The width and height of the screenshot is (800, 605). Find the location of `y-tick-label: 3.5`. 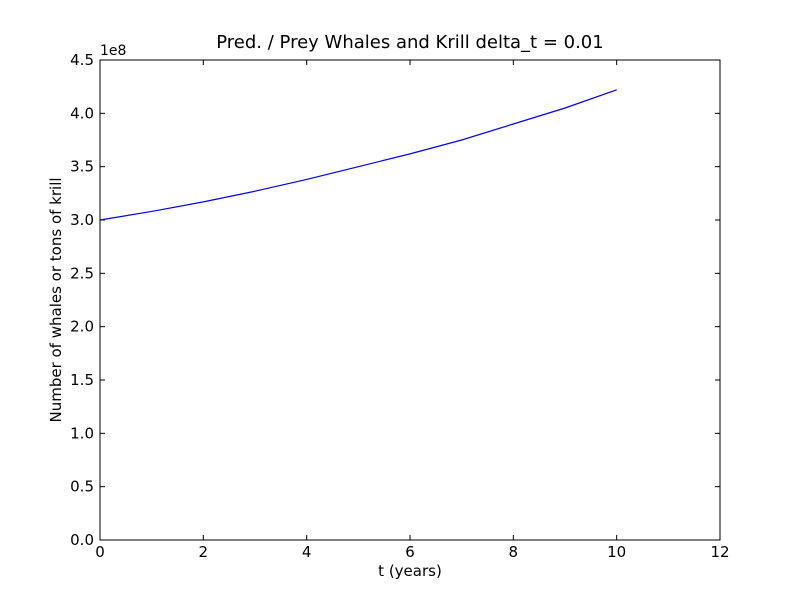

y-tick-label: 3.5 is located at coordinates (82, 167).